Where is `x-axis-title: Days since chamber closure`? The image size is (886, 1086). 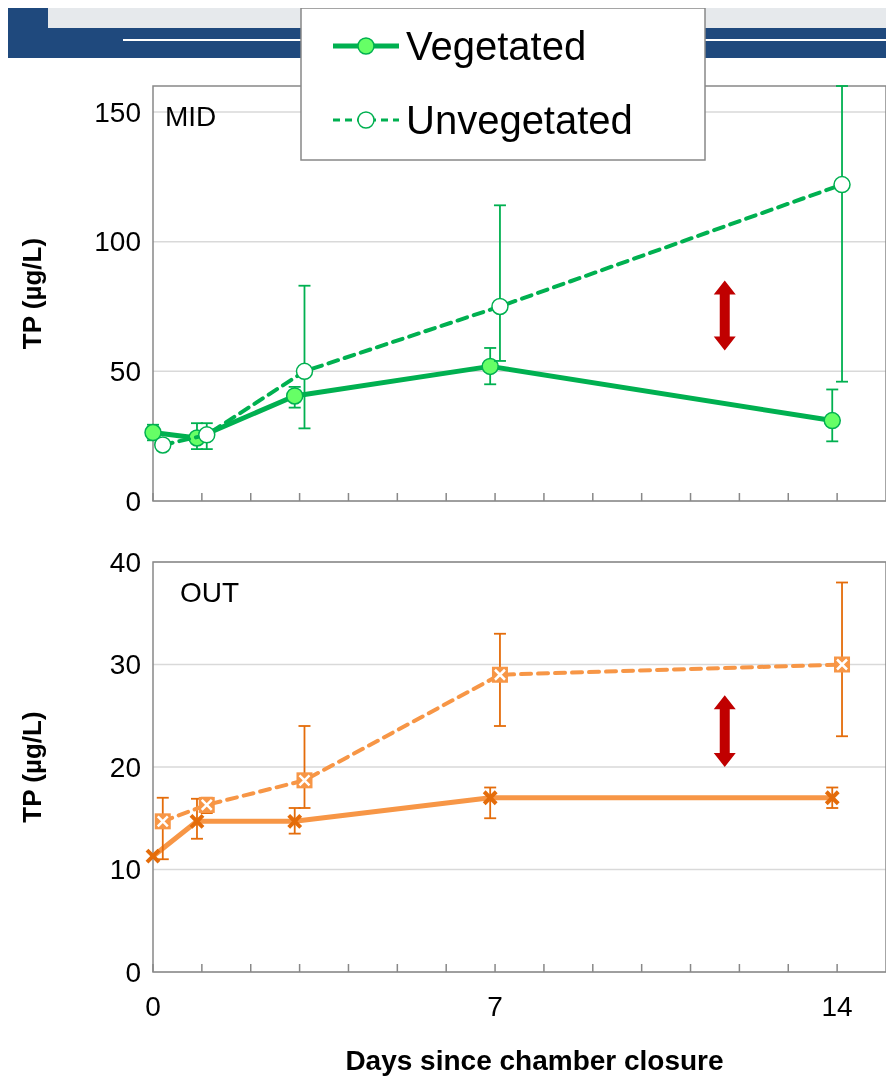
x-axis-title: Days since chamber closure is located at coordinates (534, 1060).